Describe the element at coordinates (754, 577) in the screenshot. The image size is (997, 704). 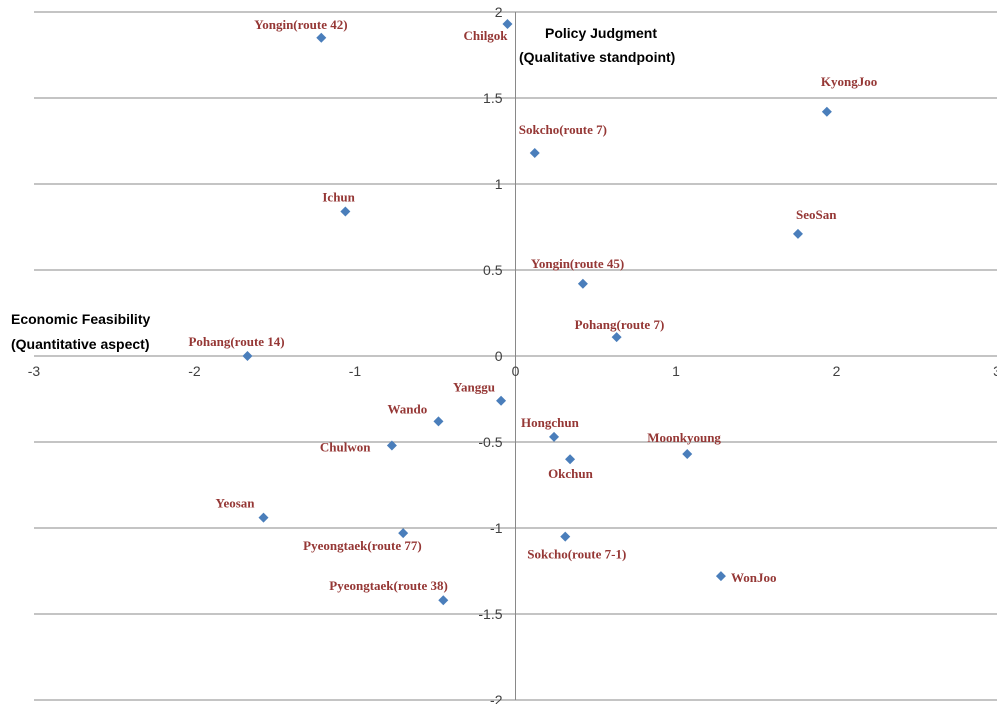
I see `data-point-label: WonJoo` at that location.